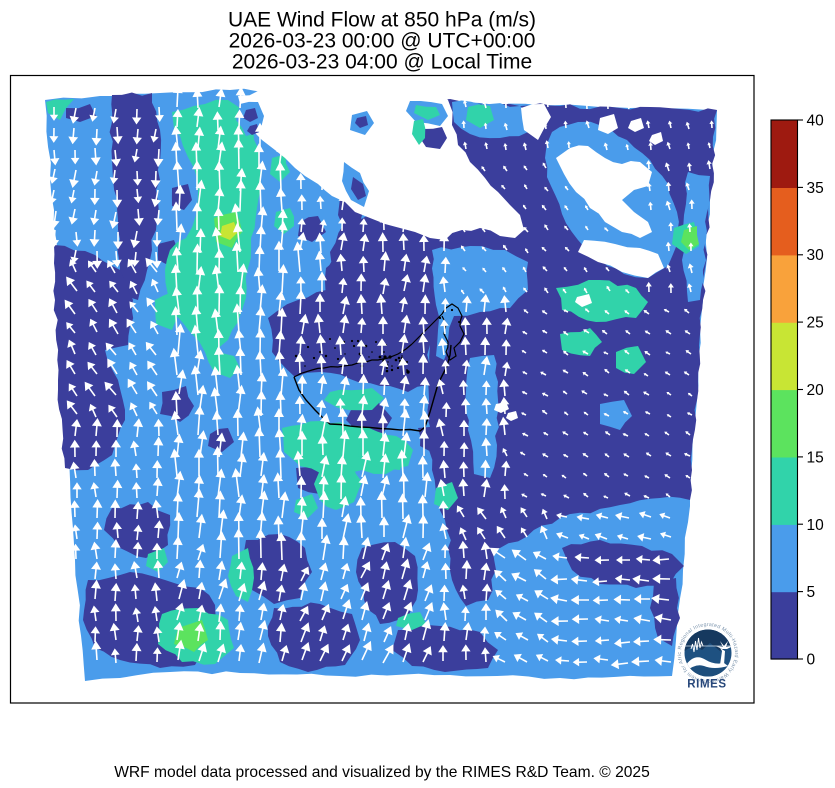 The height and width of the screenshot is (788, 835). Describe the element at coordinates (816, 390) in the screenshot. I see `svg-text: 20` at that location.